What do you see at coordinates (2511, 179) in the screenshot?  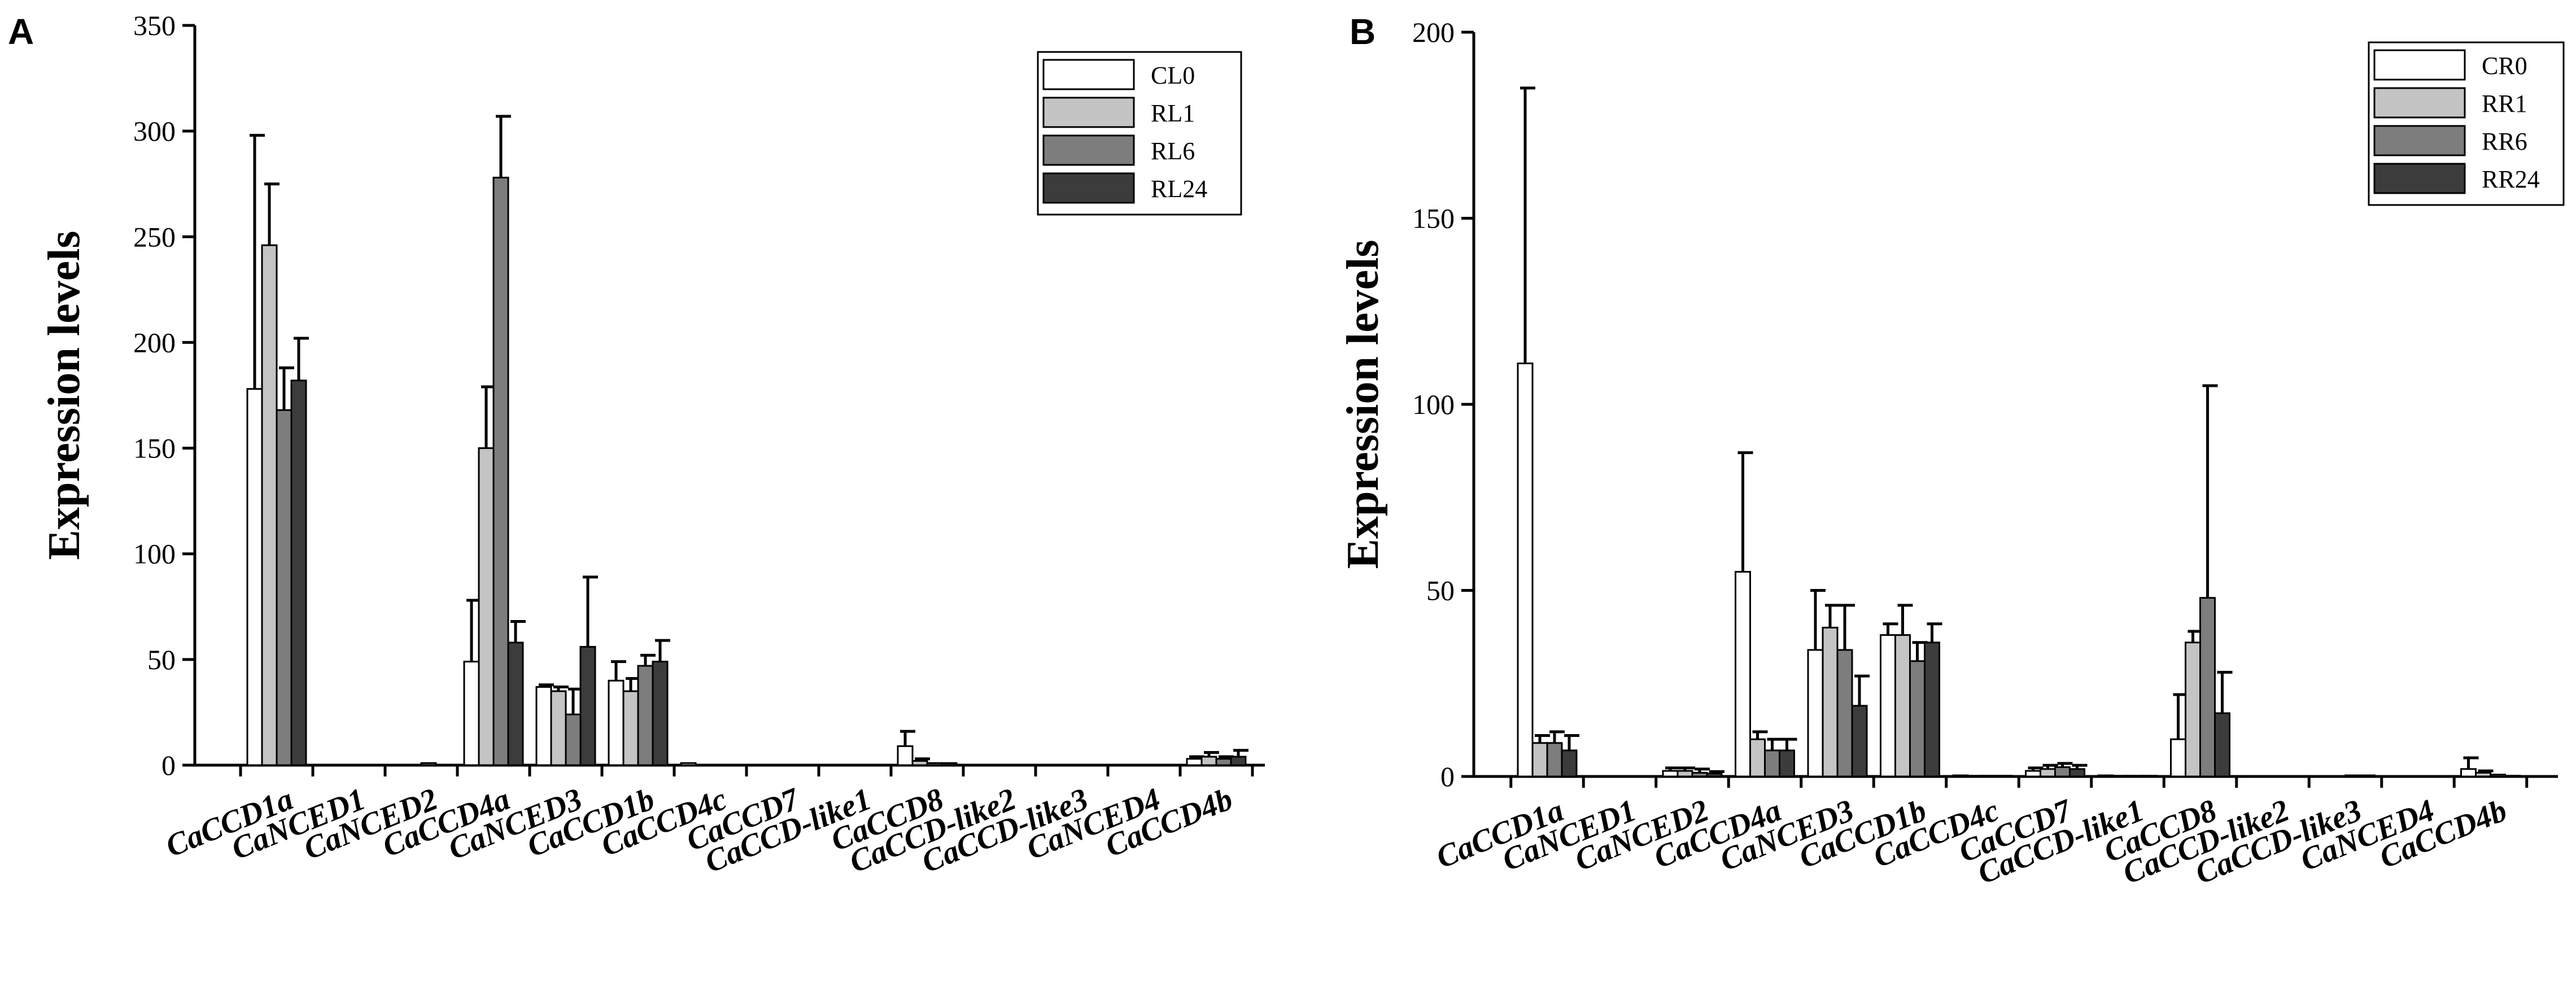 I see `legend-label-rr24: RR24` at bounding box center [2511, 179].